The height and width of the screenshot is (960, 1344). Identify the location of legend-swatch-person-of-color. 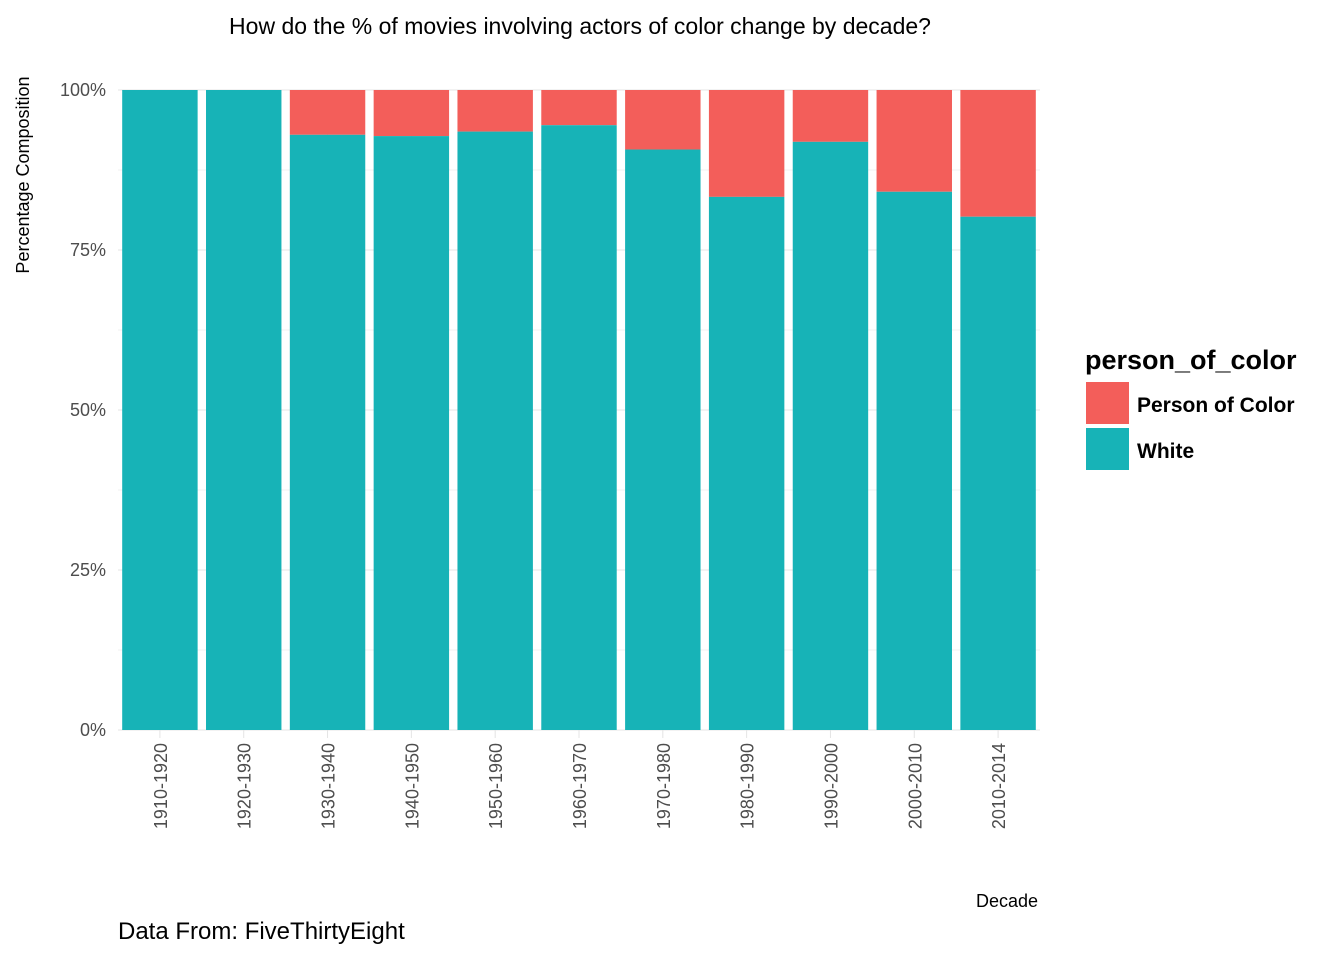
(1107, 403).